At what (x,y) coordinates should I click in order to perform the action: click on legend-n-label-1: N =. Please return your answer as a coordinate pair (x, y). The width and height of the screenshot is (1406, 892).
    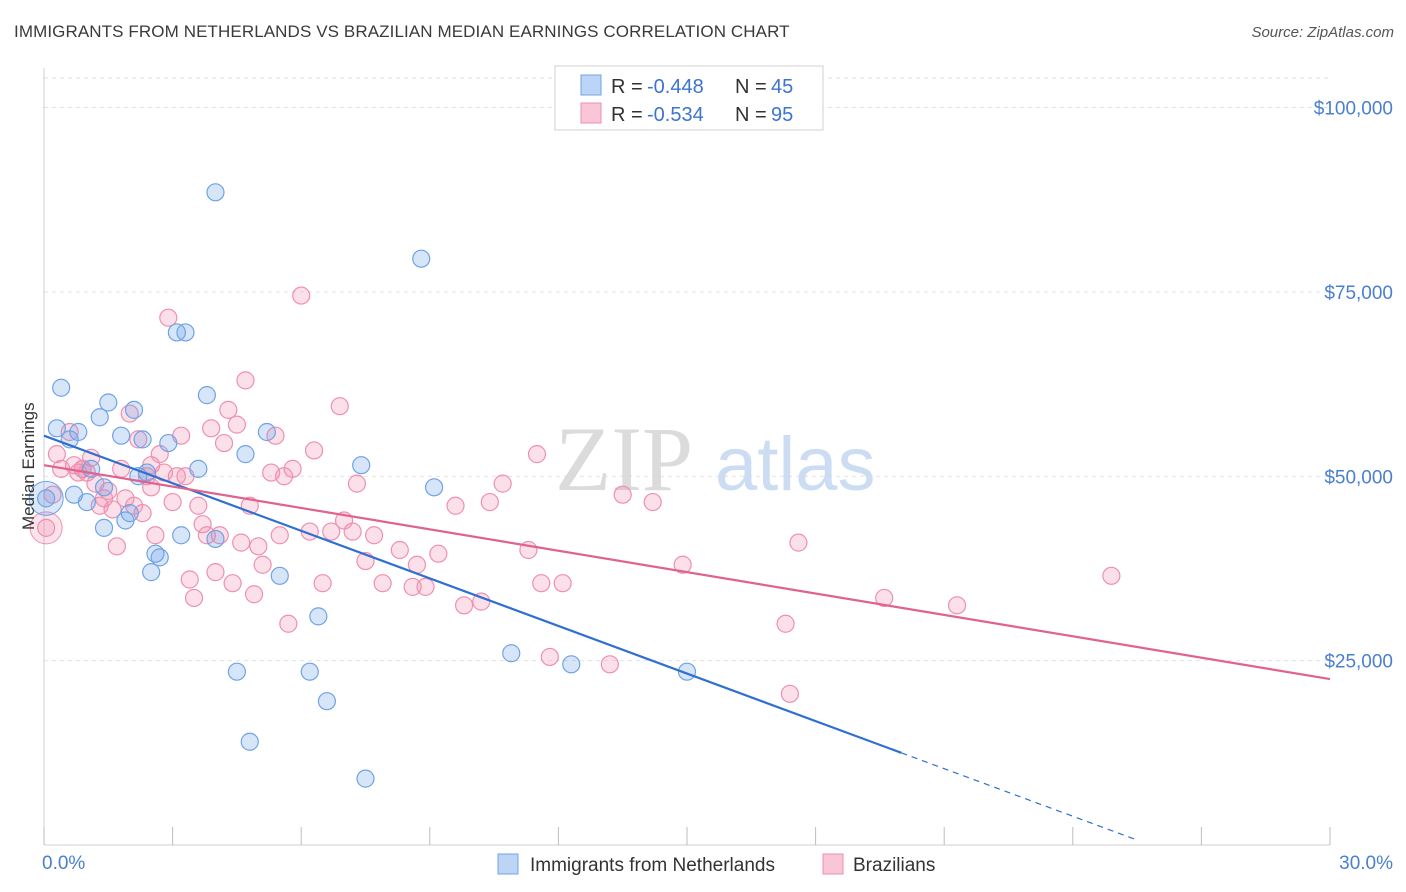
    Looking at the image, I should click on (751, 87).